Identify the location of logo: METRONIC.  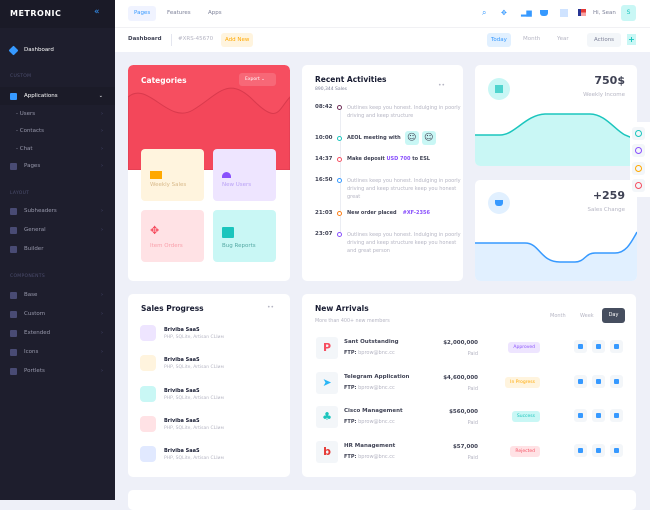
(36, 13).